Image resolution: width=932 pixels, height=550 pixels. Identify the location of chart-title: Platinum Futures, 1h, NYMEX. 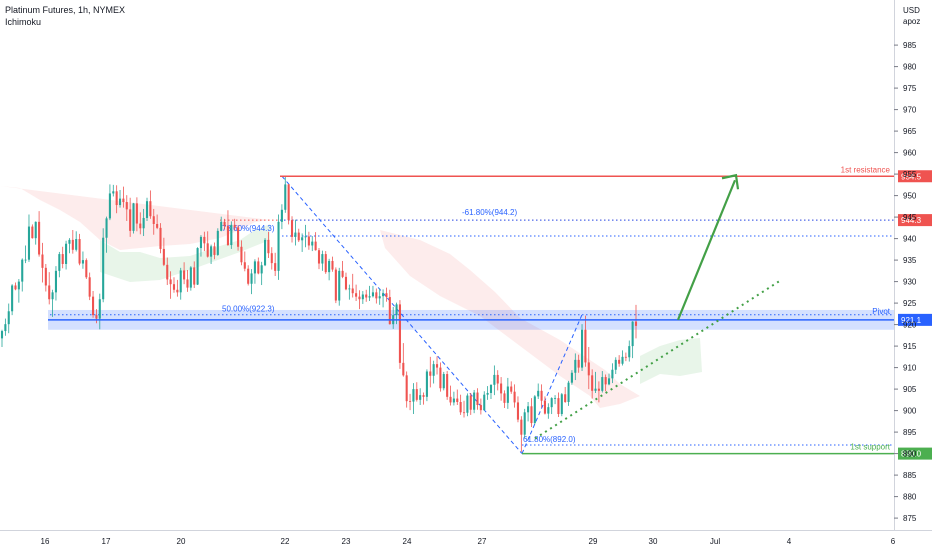
(65, 10).